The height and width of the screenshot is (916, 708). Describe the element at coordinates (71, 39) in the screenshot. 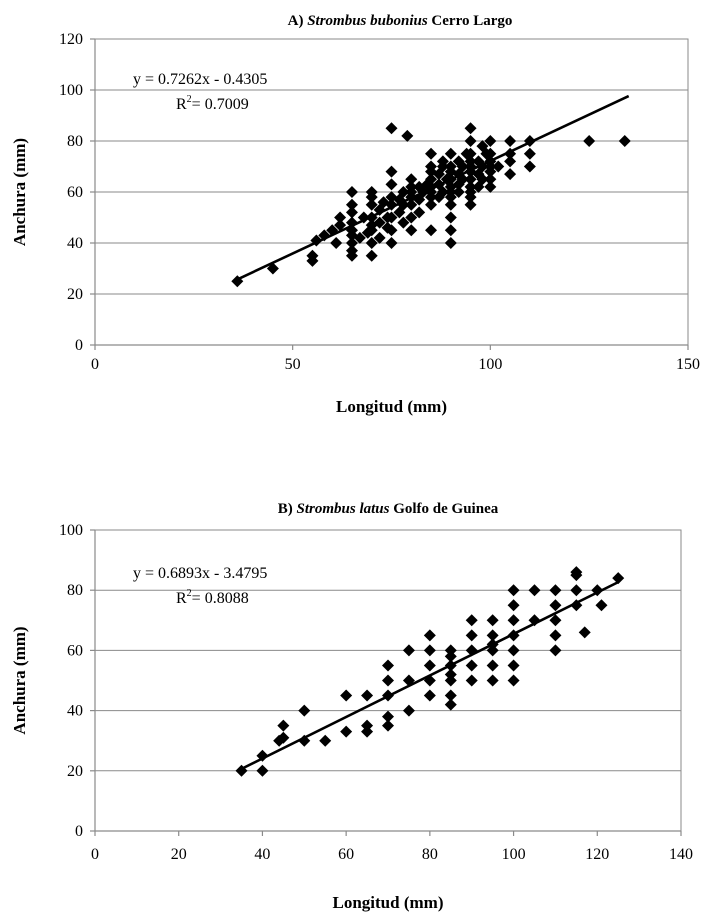

I see `y-tick-label: 120` at that location.